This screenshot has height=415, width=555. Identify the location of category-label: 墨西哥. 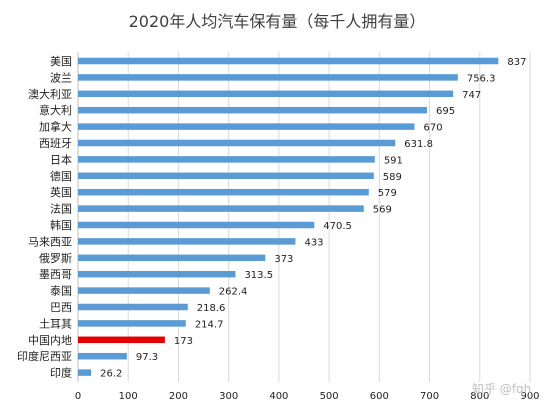
(55, 274).